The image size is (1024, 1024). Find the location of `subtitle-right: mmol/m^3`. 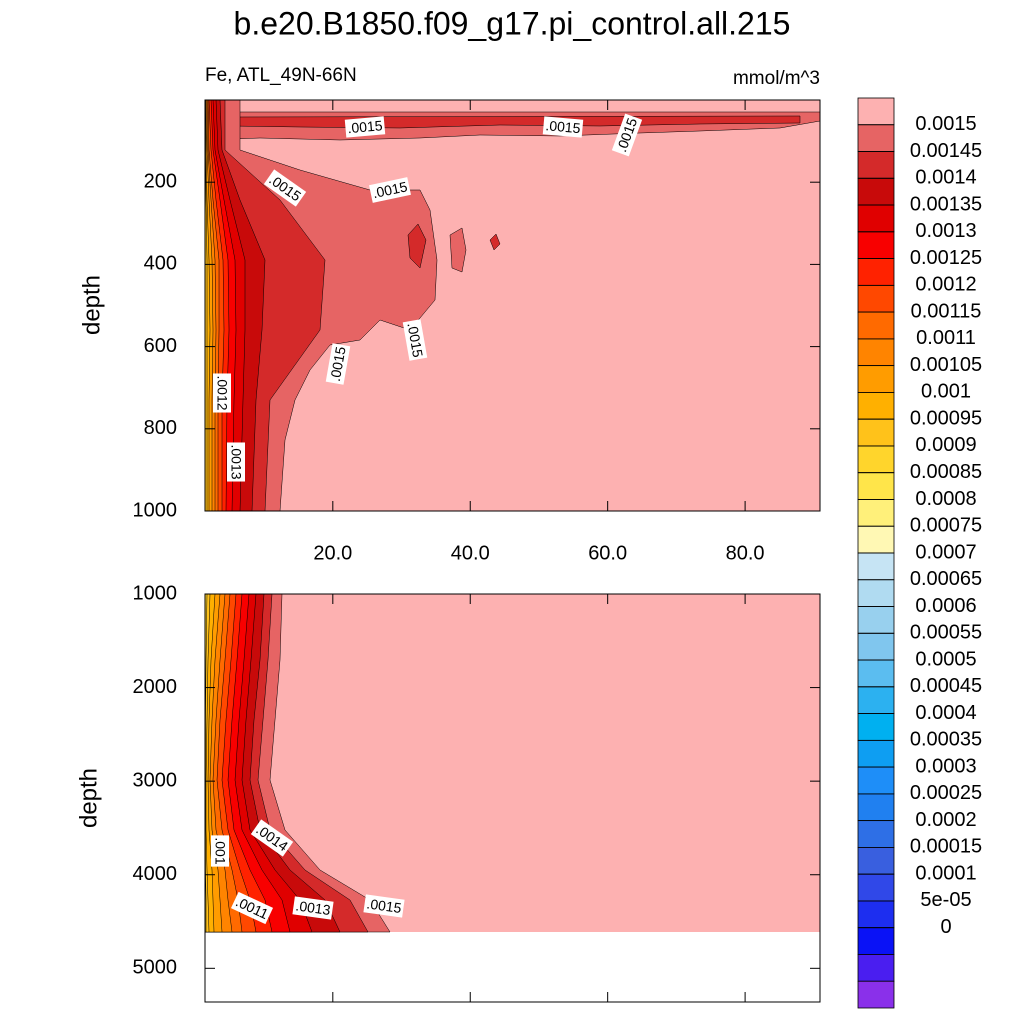

subtitle-right: mmol/m^3 is located at coordinates (776, 78).